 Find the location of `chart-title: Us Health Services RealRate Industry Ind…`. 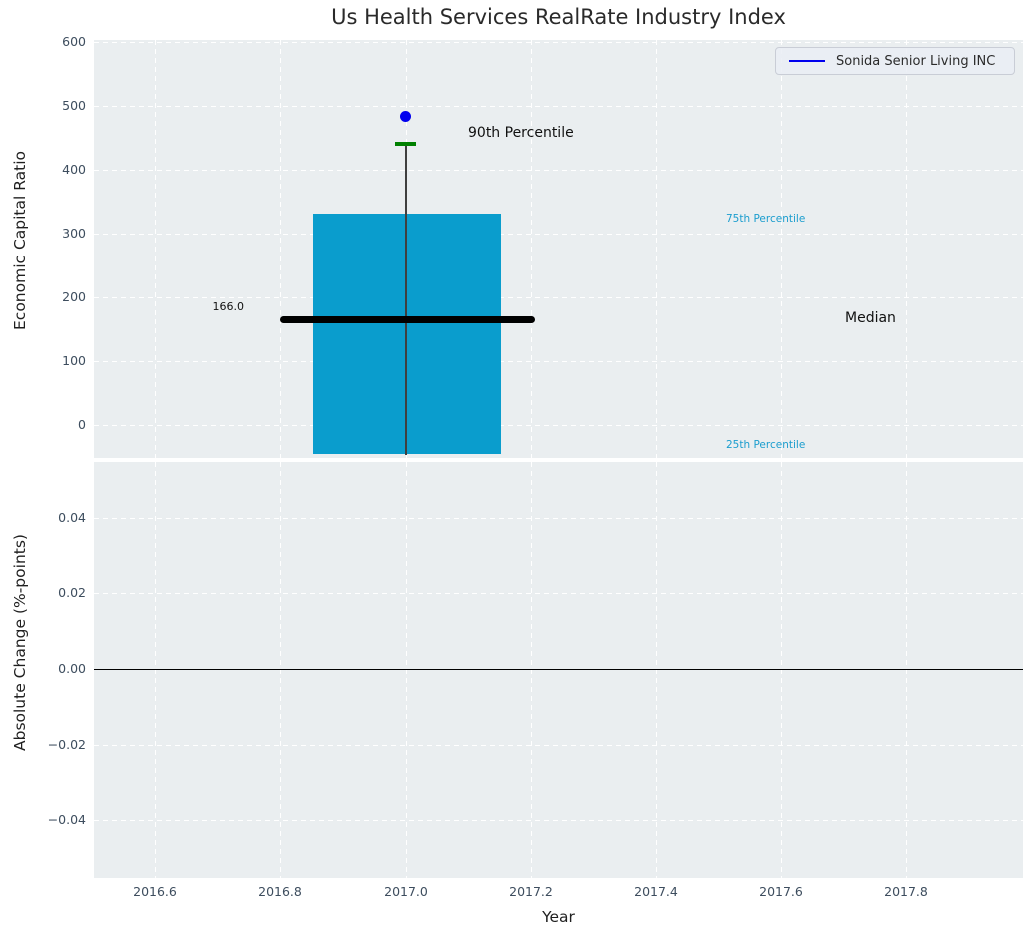

chart-title: Us Health Services RealRate Industry Ind… is located at coordinates (558, 17).